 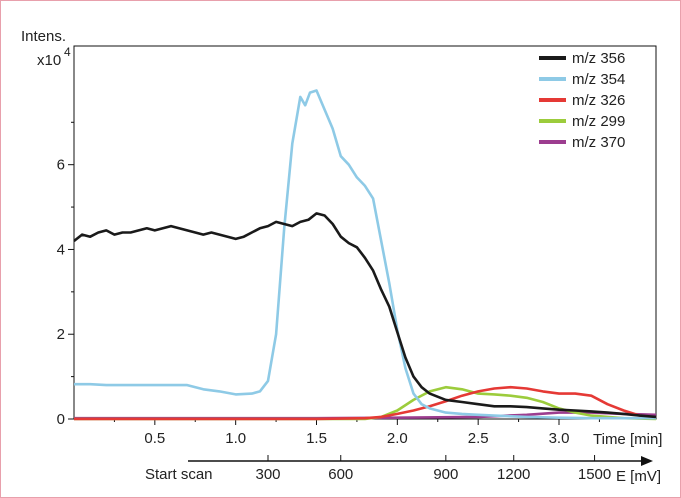 I want to click on x-axis-label: Time [min], so click(x=627, y=439).